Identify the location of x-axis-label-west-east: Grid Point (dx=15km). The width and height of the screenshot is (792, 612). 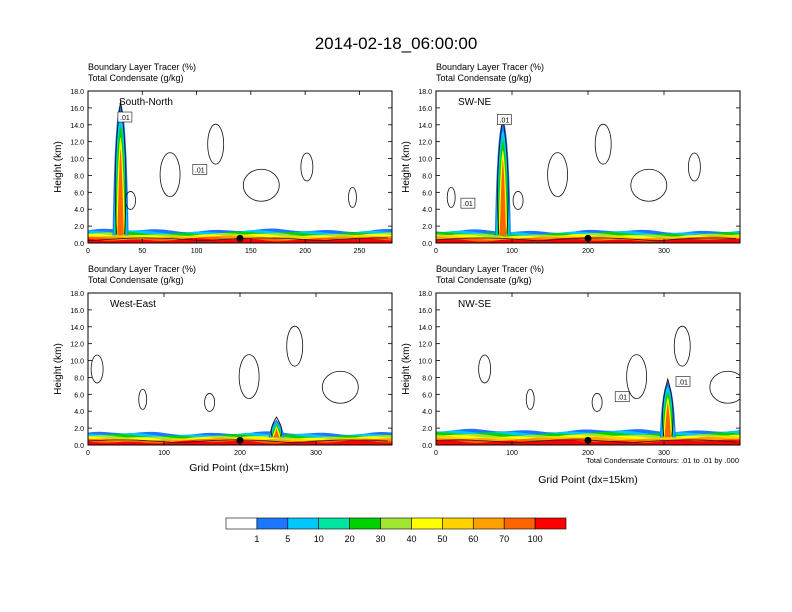
(239, 468).